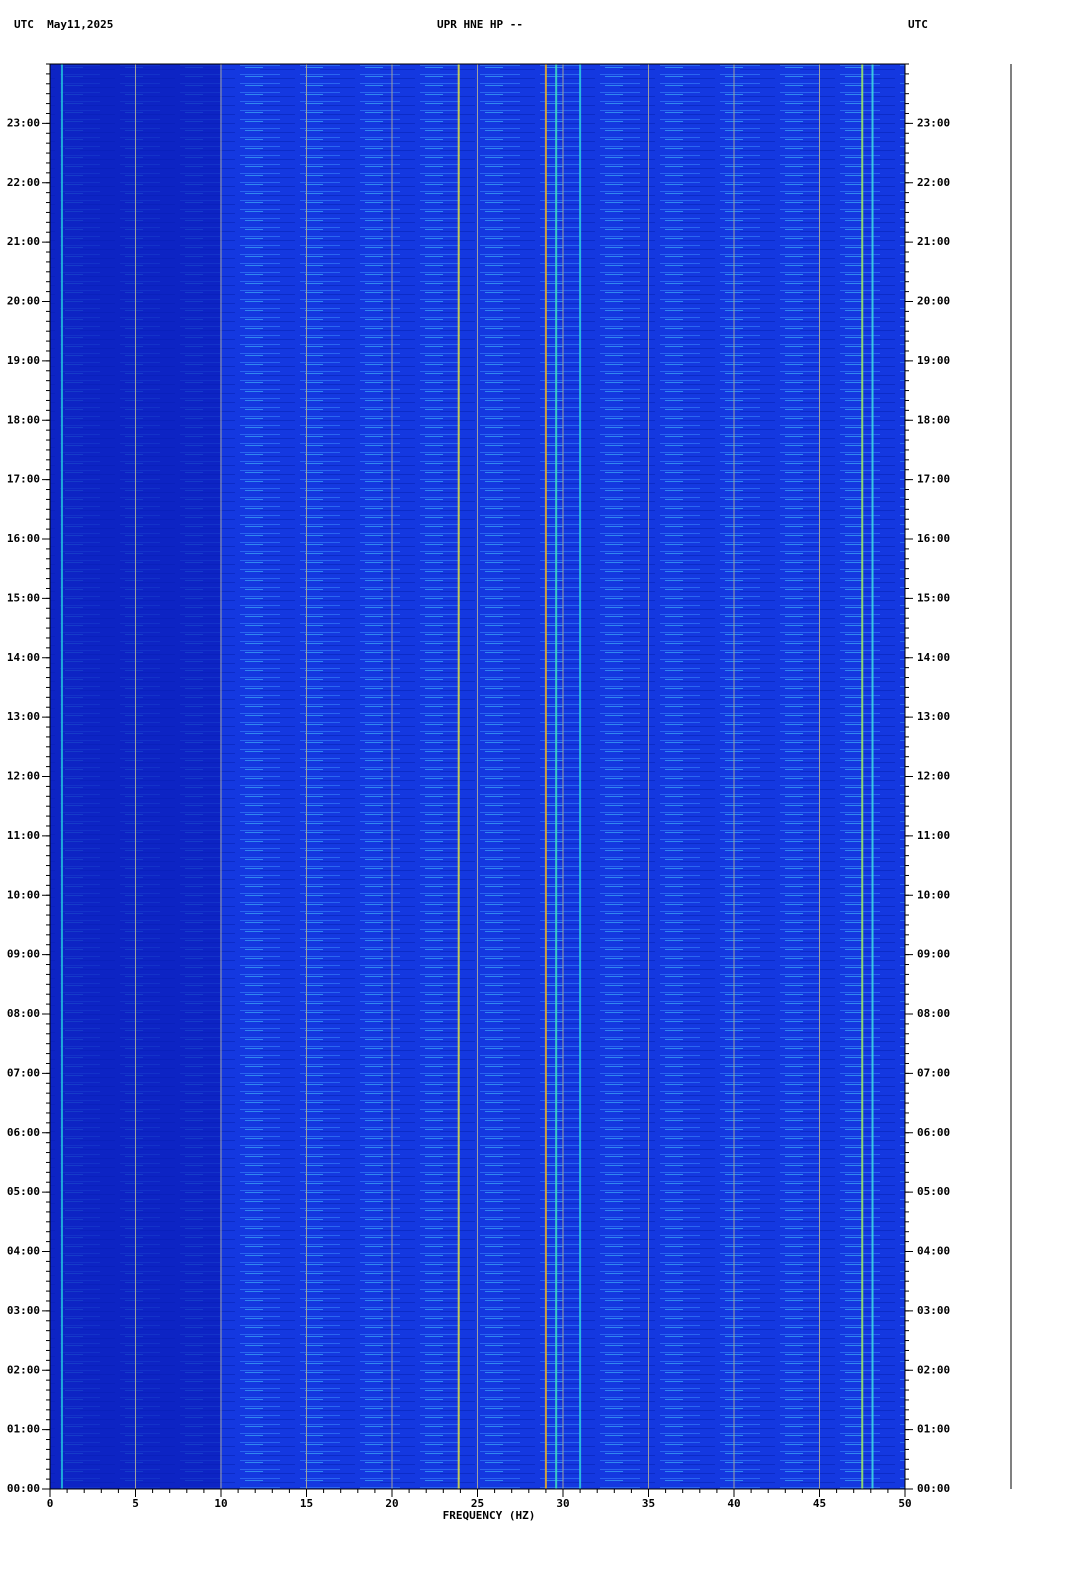  What do you see at coordinates (933, 894) in the screenshot?
I see `y-tick-label-right: 10:00` at bounding box center [933, 894].